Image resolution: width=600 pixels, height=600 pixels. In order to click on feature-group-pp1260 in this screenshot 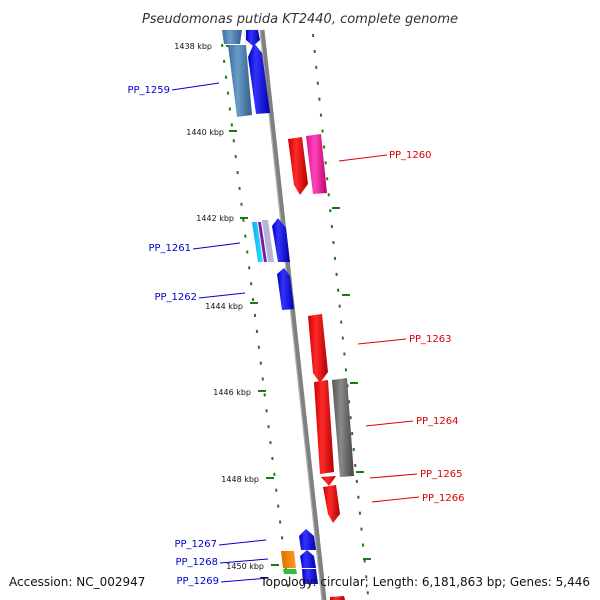, I will do `click(307, 164)`.